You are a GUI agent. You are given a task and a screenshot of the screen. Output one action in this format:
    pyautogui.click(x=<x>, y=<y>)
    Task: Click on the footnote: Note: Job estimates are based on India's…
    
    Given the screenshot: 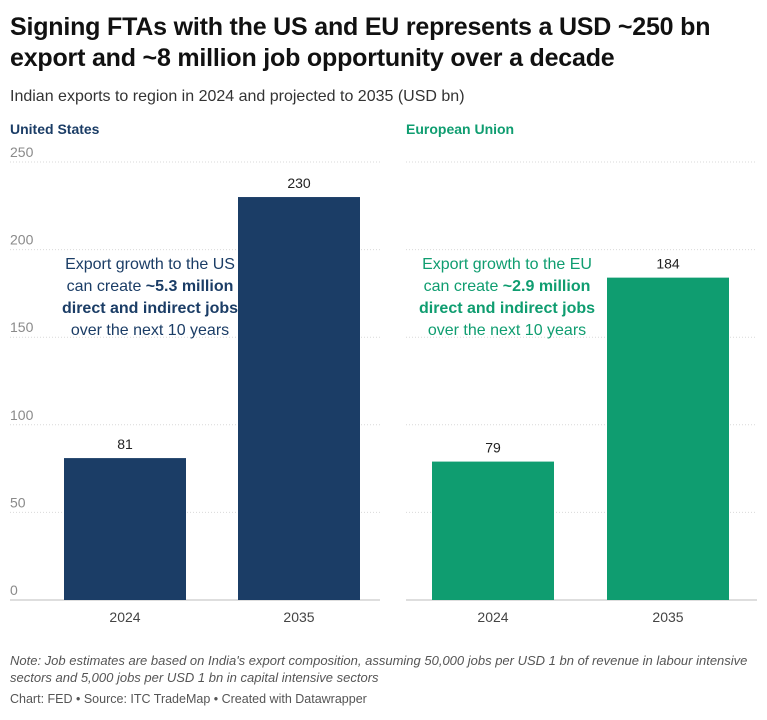 What is the action you would take?
    pyautogui.click(x=379, y=669)
    